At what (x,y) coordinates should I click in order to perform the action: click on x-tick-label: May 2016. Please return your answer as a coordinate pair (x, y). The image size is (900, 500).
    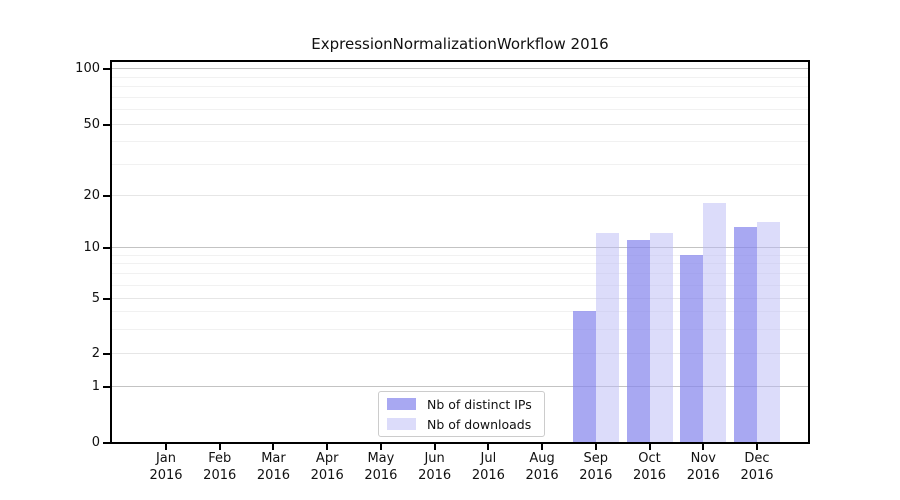
    Looking at the image, I should click on (381, 467).